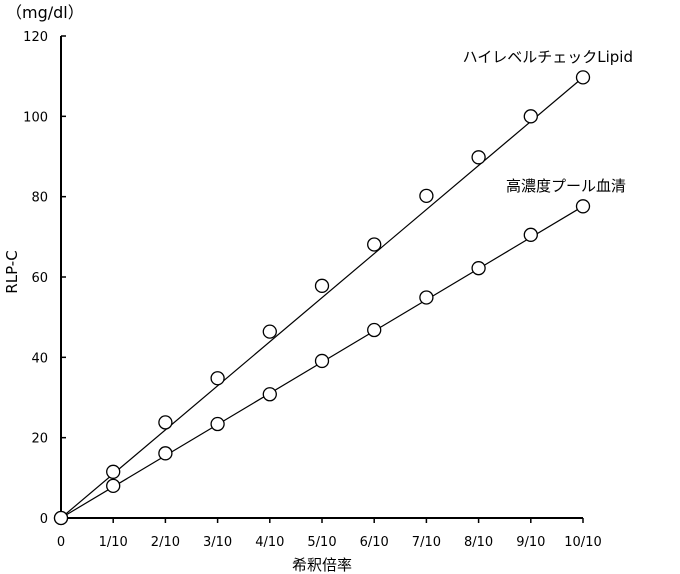  I want to click on x-tick-label: 9/10, so click(530, 542).